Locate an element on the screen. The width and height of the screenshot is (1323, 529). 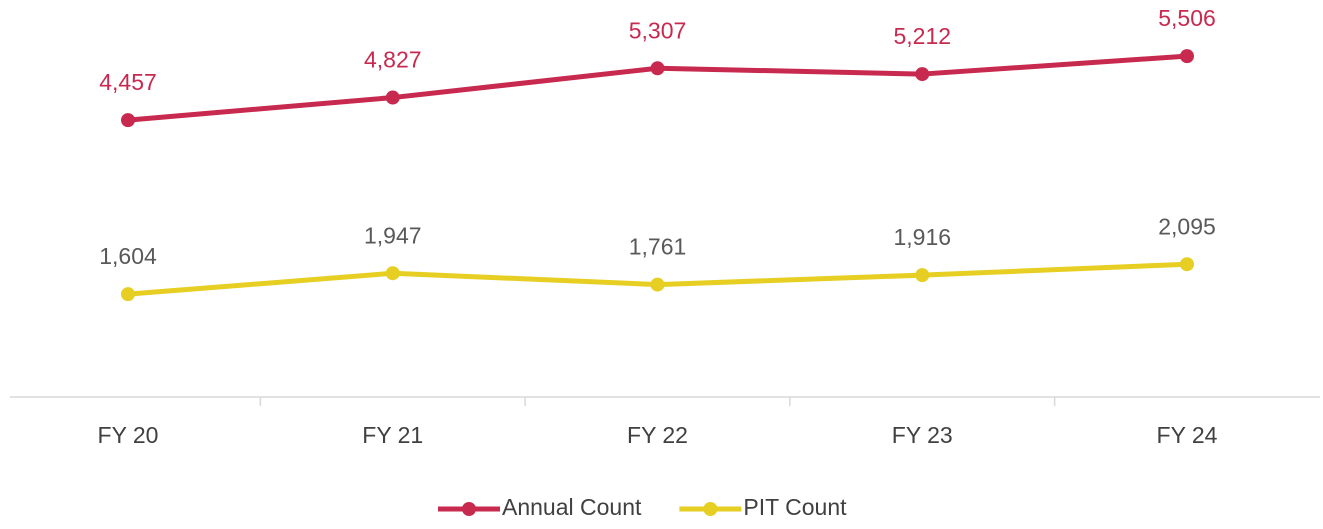
data-label: 4,457 is located at coordinates (128, 82).